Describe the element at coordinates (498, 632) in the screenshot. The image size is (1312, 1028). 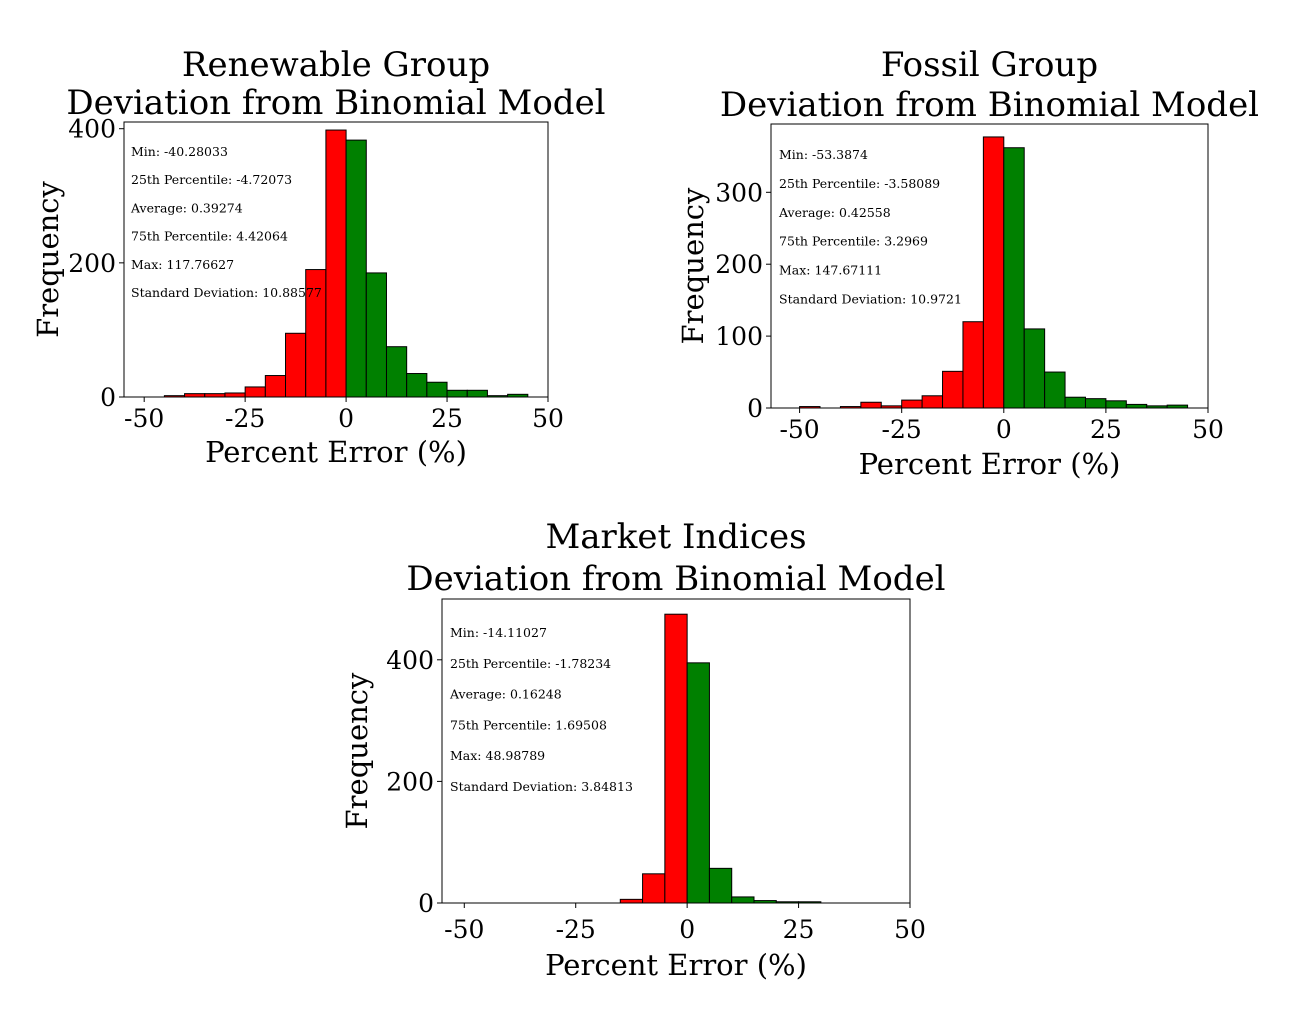
I see `stat-annotation: Min: -14.11027` at that location.